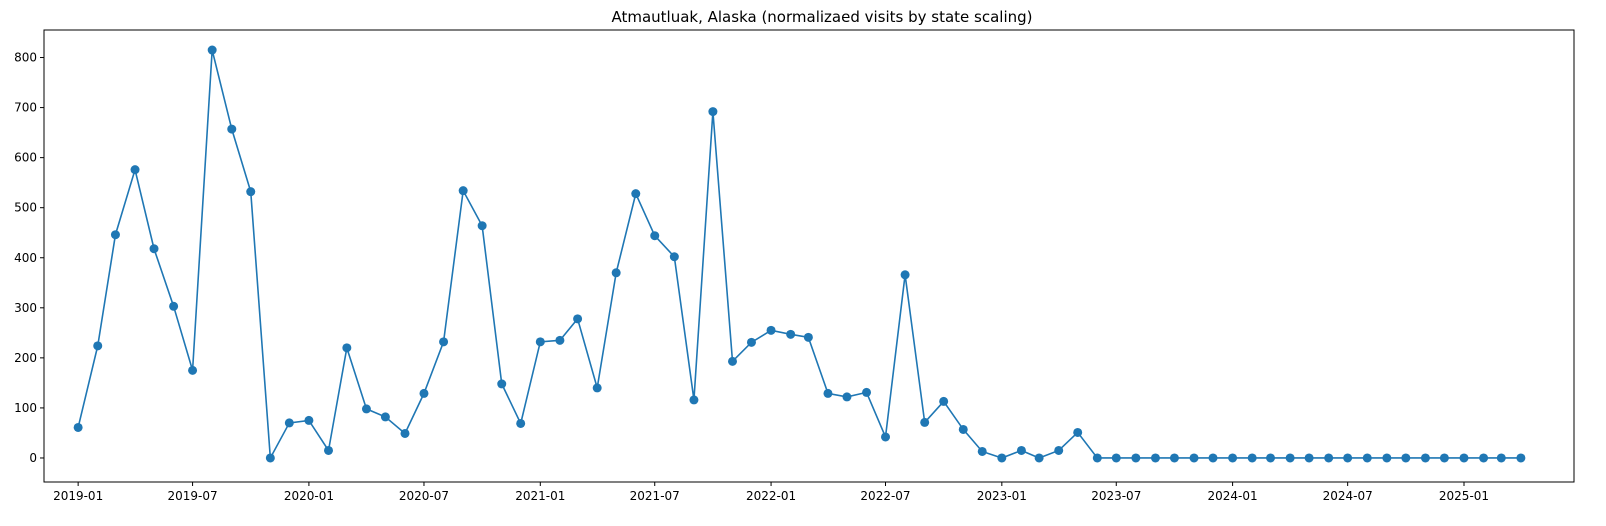  What do you see at coordinates (1116, 496) in the screenshot?
I see `x-tick-label: 2023-07` at bounding box center [1116, 496].